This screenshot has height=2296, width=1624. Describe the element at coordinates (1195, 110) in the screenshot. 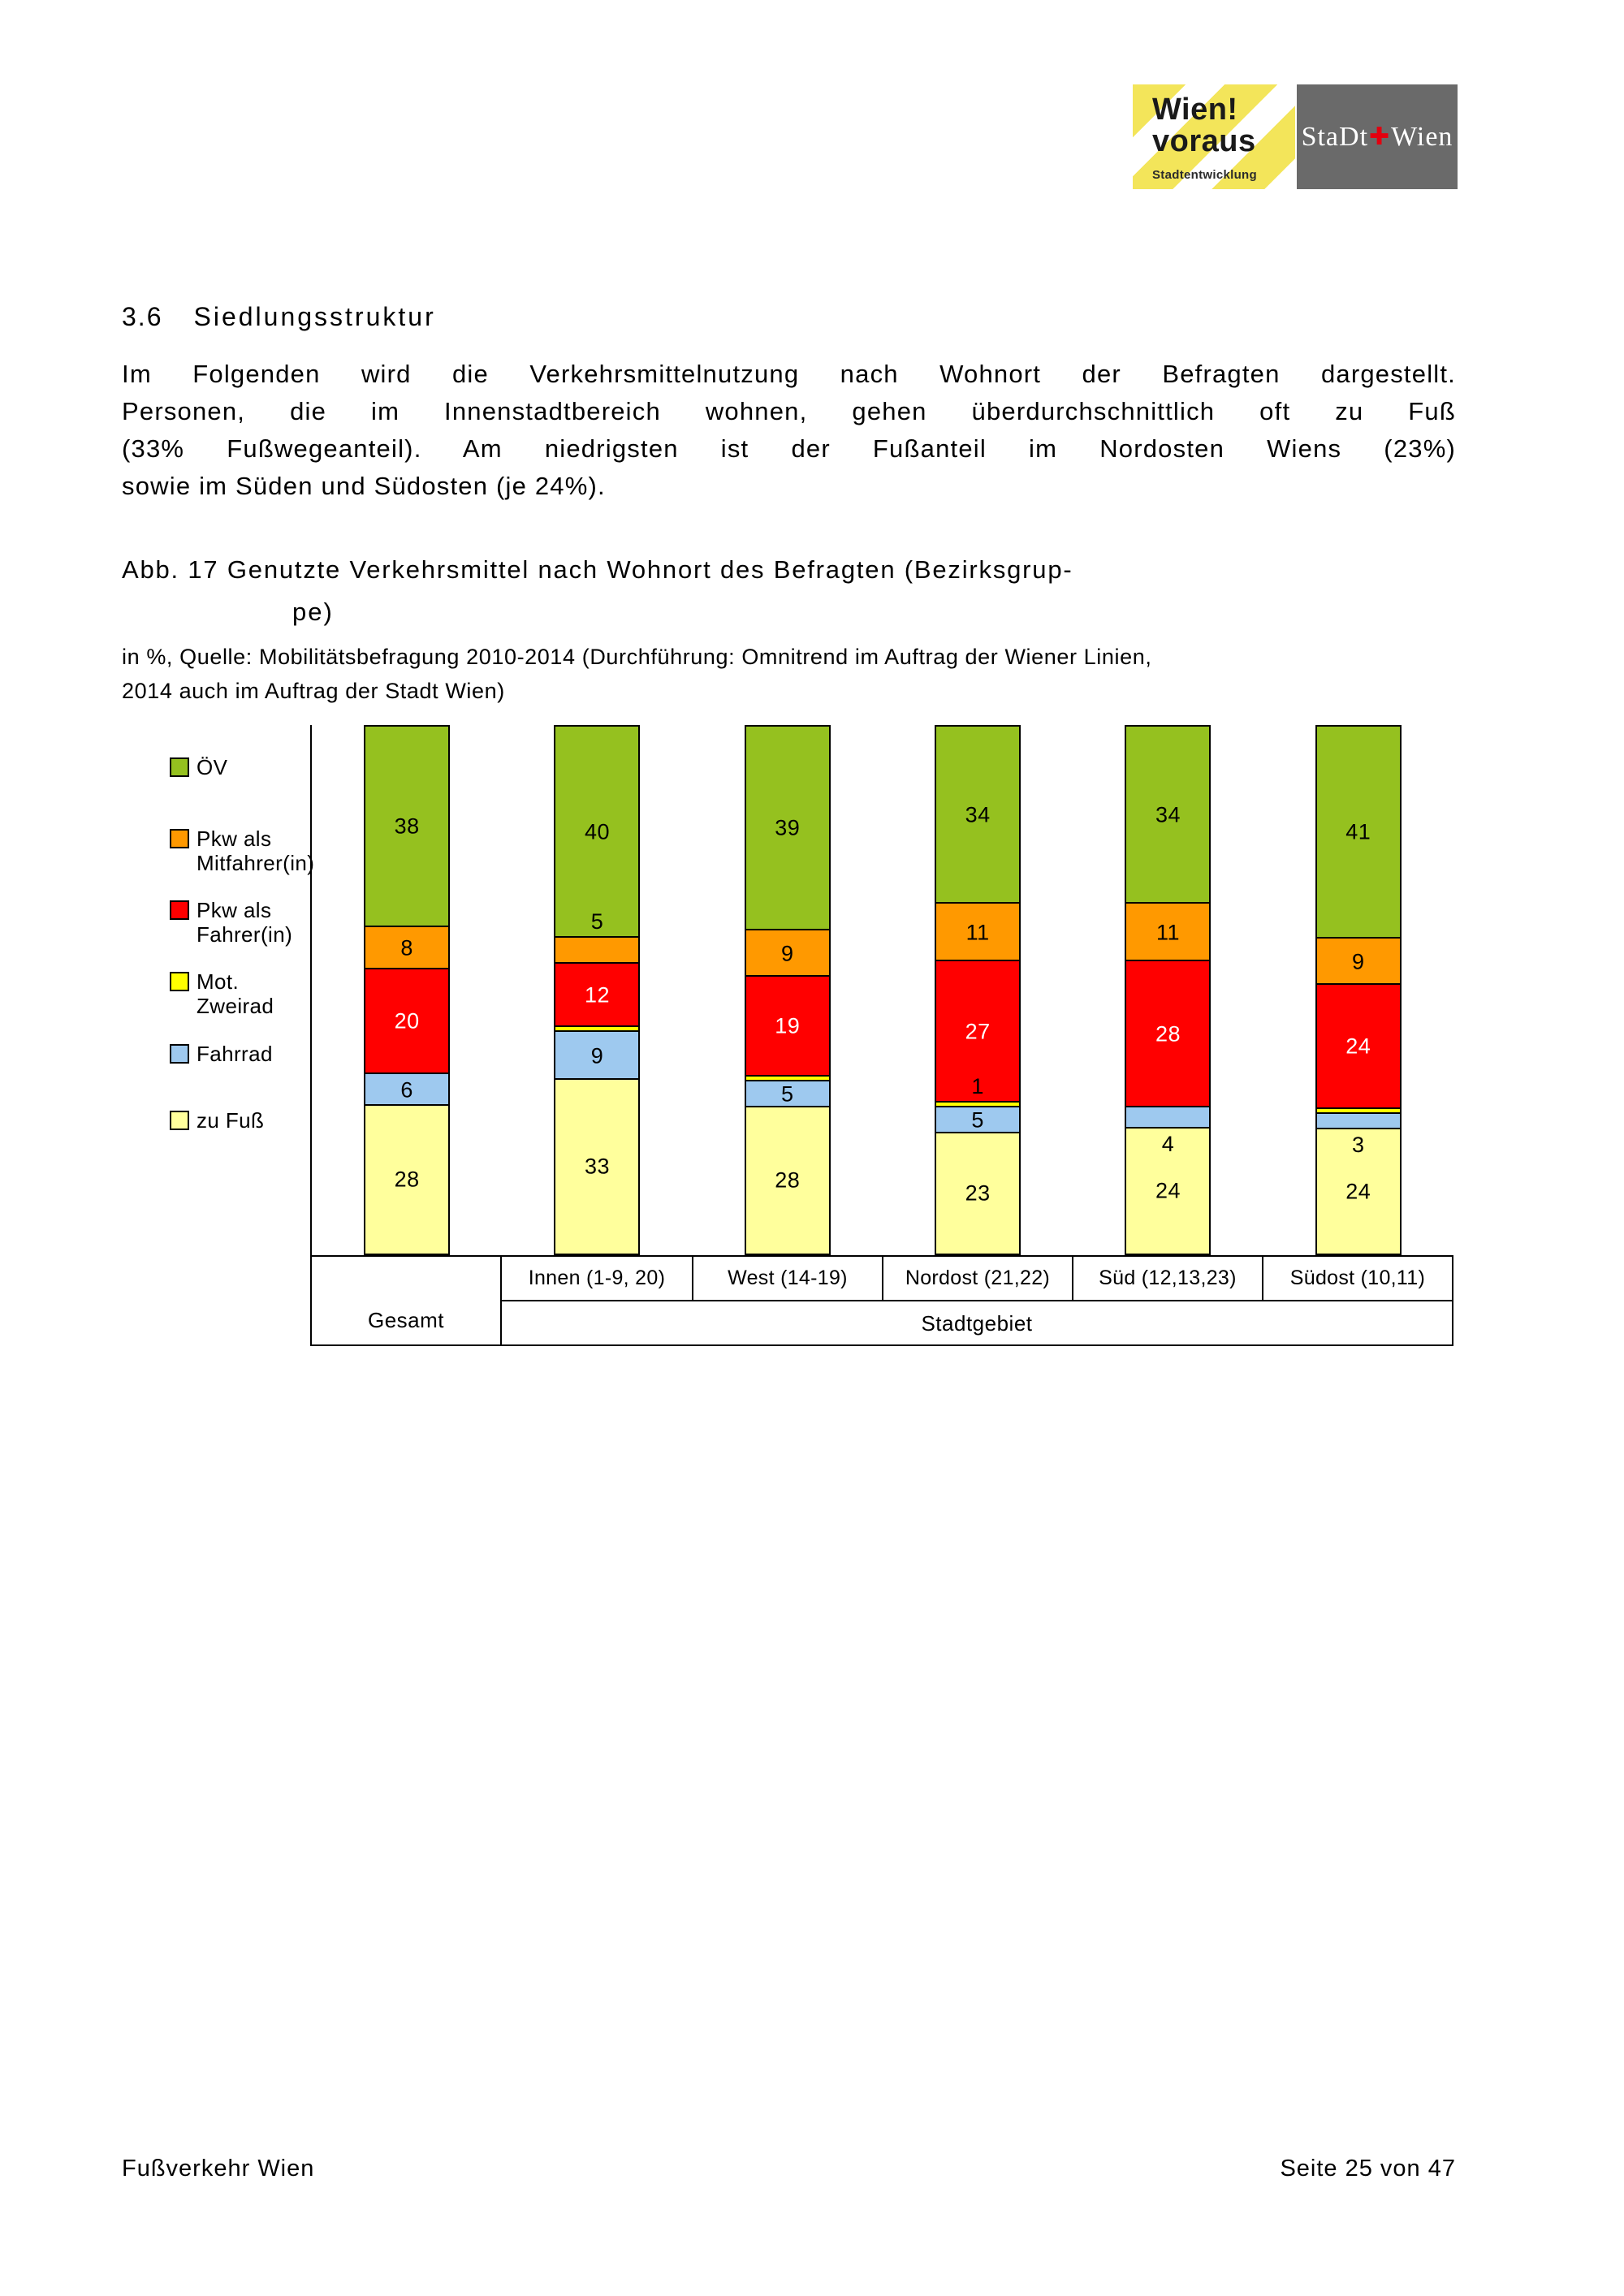

I see `logo-line1: Wien!` at that location.